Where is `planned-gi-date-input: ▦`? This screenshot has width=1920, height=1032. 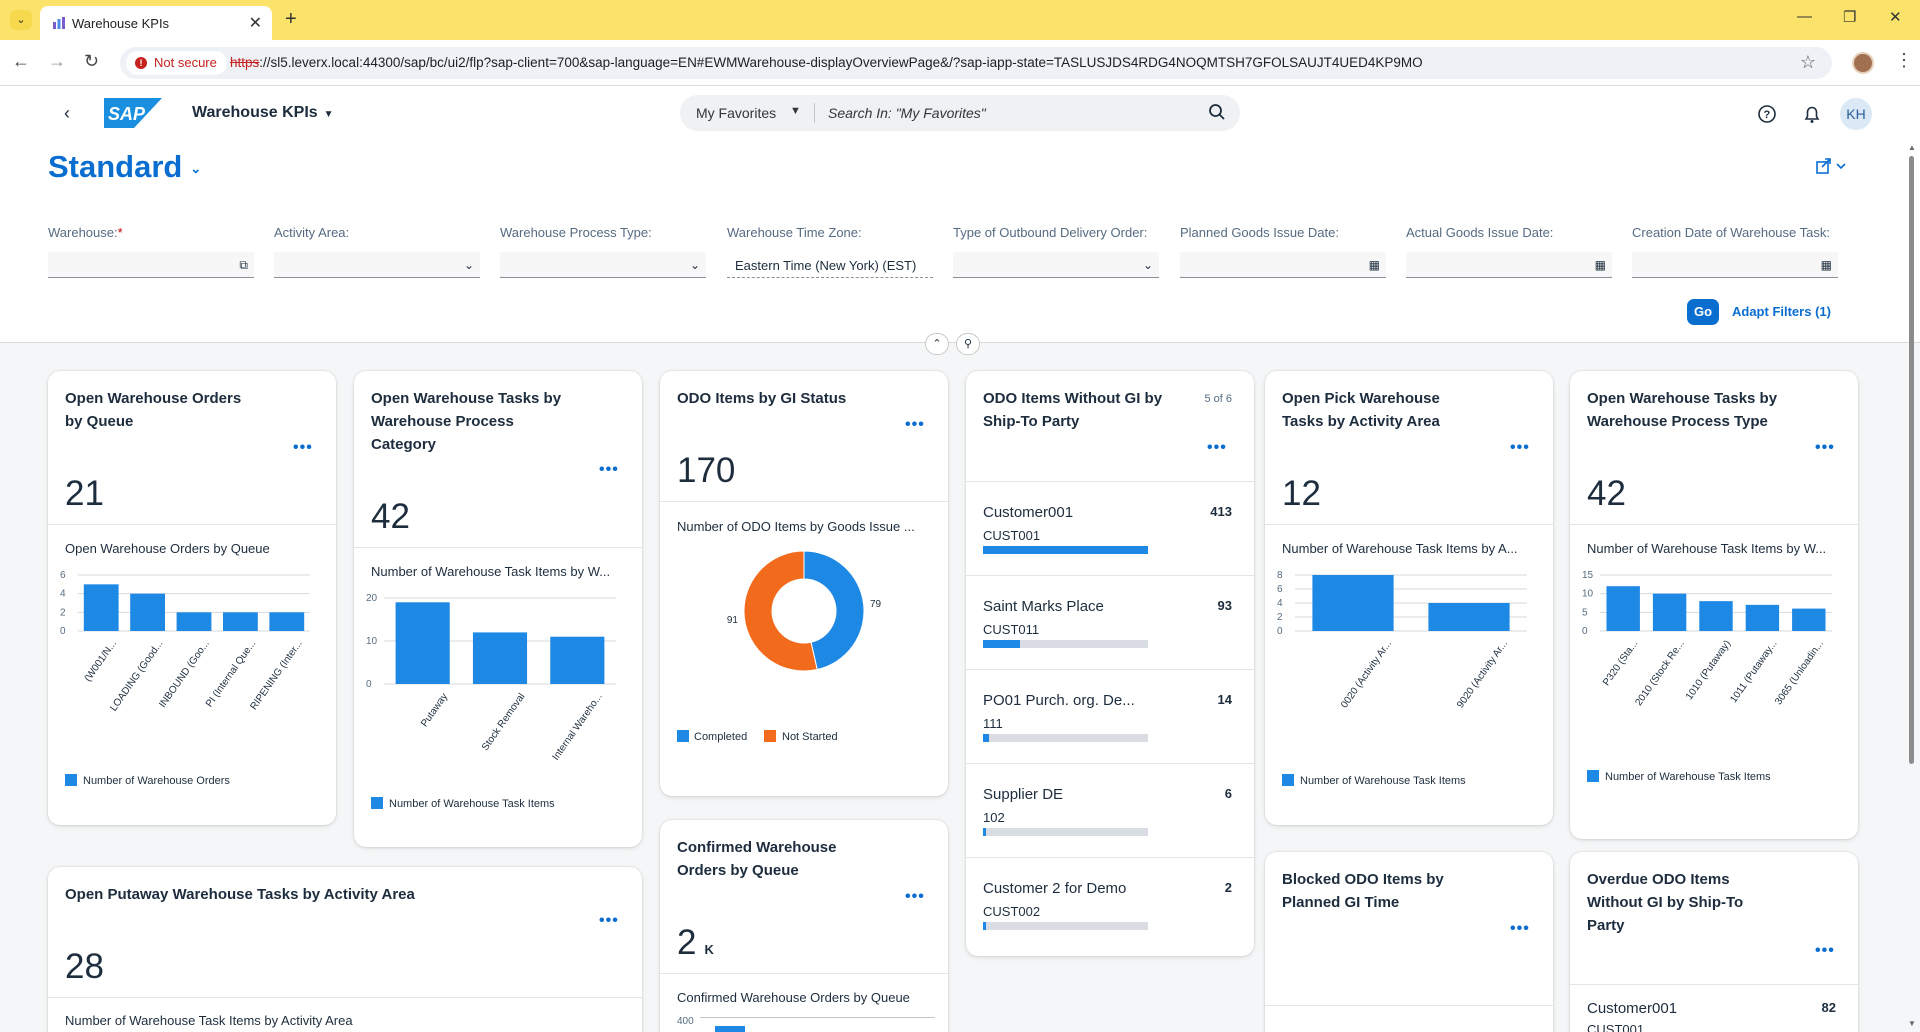 planned-gi-date-input: ▦ is located at coordinates (1283, 265).